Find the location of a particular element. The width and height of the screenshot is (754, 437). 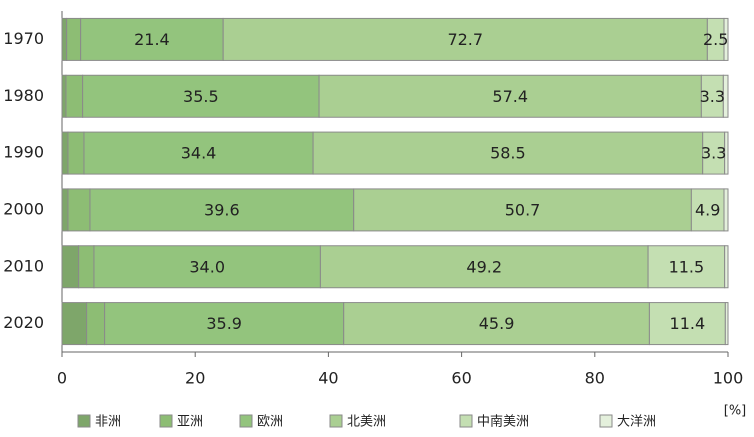

y-tick-label: 2010 is located at coordinates (23, 265).